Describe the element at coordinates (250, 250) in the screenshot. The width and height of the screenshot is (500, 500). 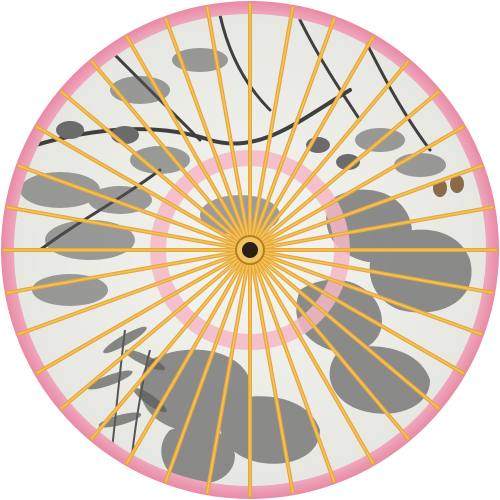
I see `hub-inner` at that location.